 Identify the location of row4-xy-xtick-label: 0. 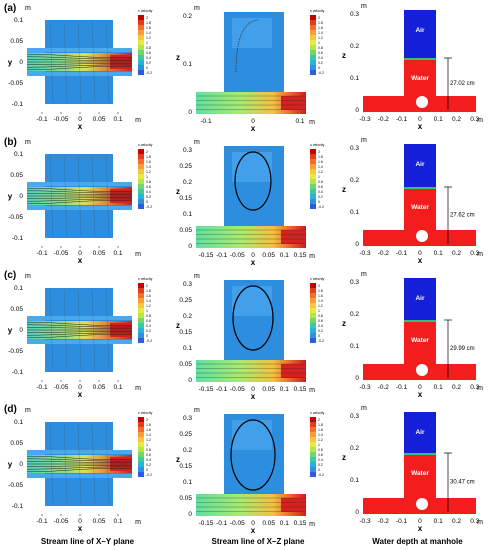
(80, 521).